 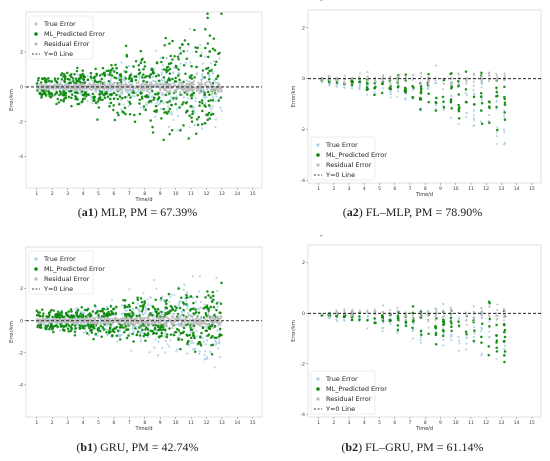 What do you see at coordinates (303, 28) in the screenshot?
I see `y-tick-label: 2` at bounding box center [303, 28].